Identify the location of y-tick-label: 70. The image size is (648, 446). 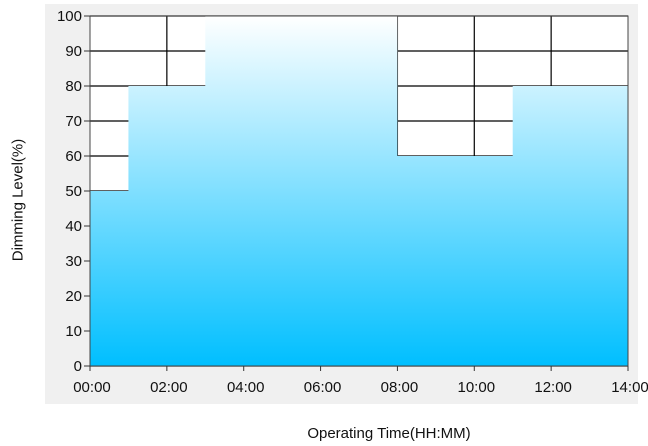
(73, 121).